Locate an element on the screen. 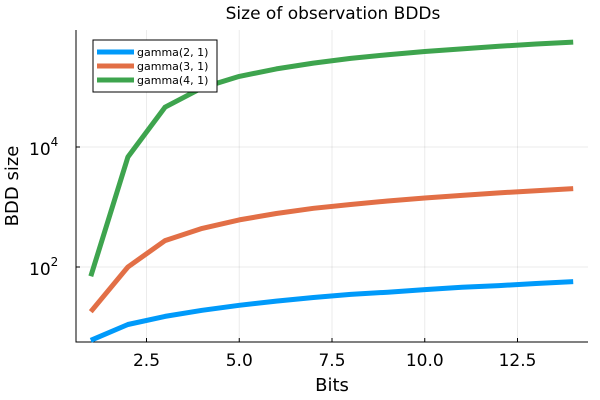 Image resolution: width=600 pixels, height=400 pixels. legend: gamma(2, 1)gamma(3, 1)gamma(4, 1) is located at coordinates (155, 66).